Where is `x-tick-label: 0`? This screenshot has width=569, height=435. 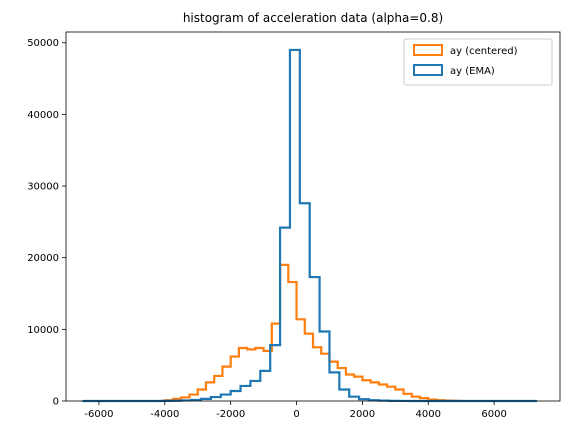 x-tick-label: 0 is located at coordinates (296, 414).